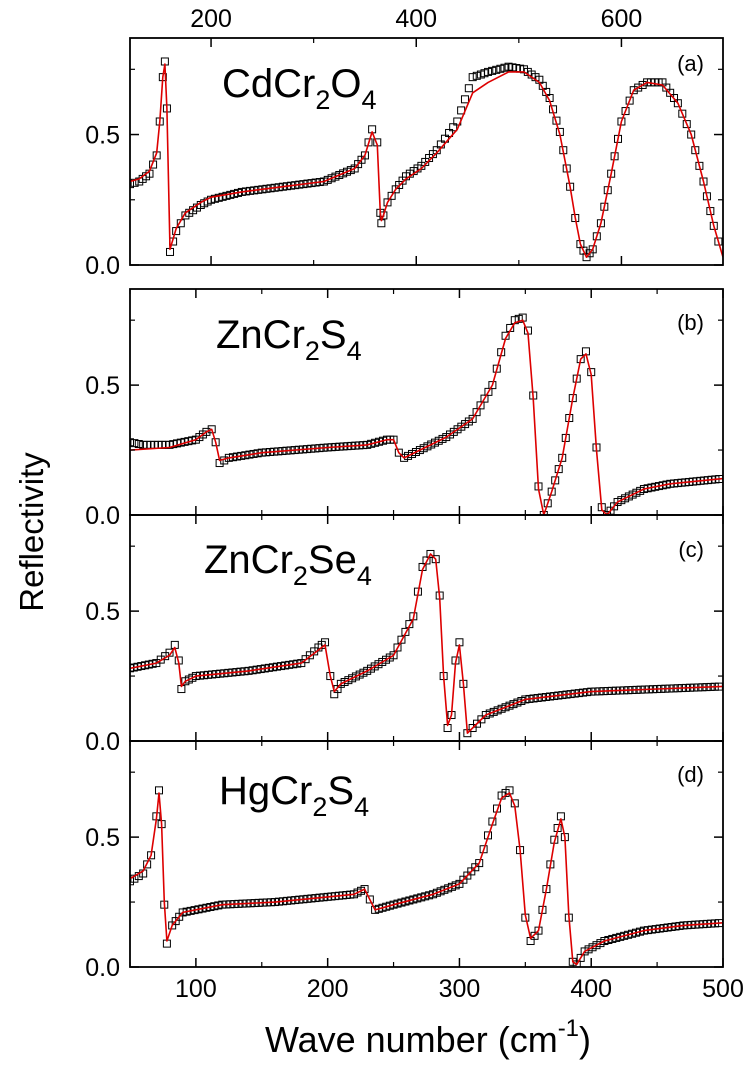  What do you see at coordinates (332, 560) in the screenshot?
I see `compound-text: Se` at bounding box center [332, 560].